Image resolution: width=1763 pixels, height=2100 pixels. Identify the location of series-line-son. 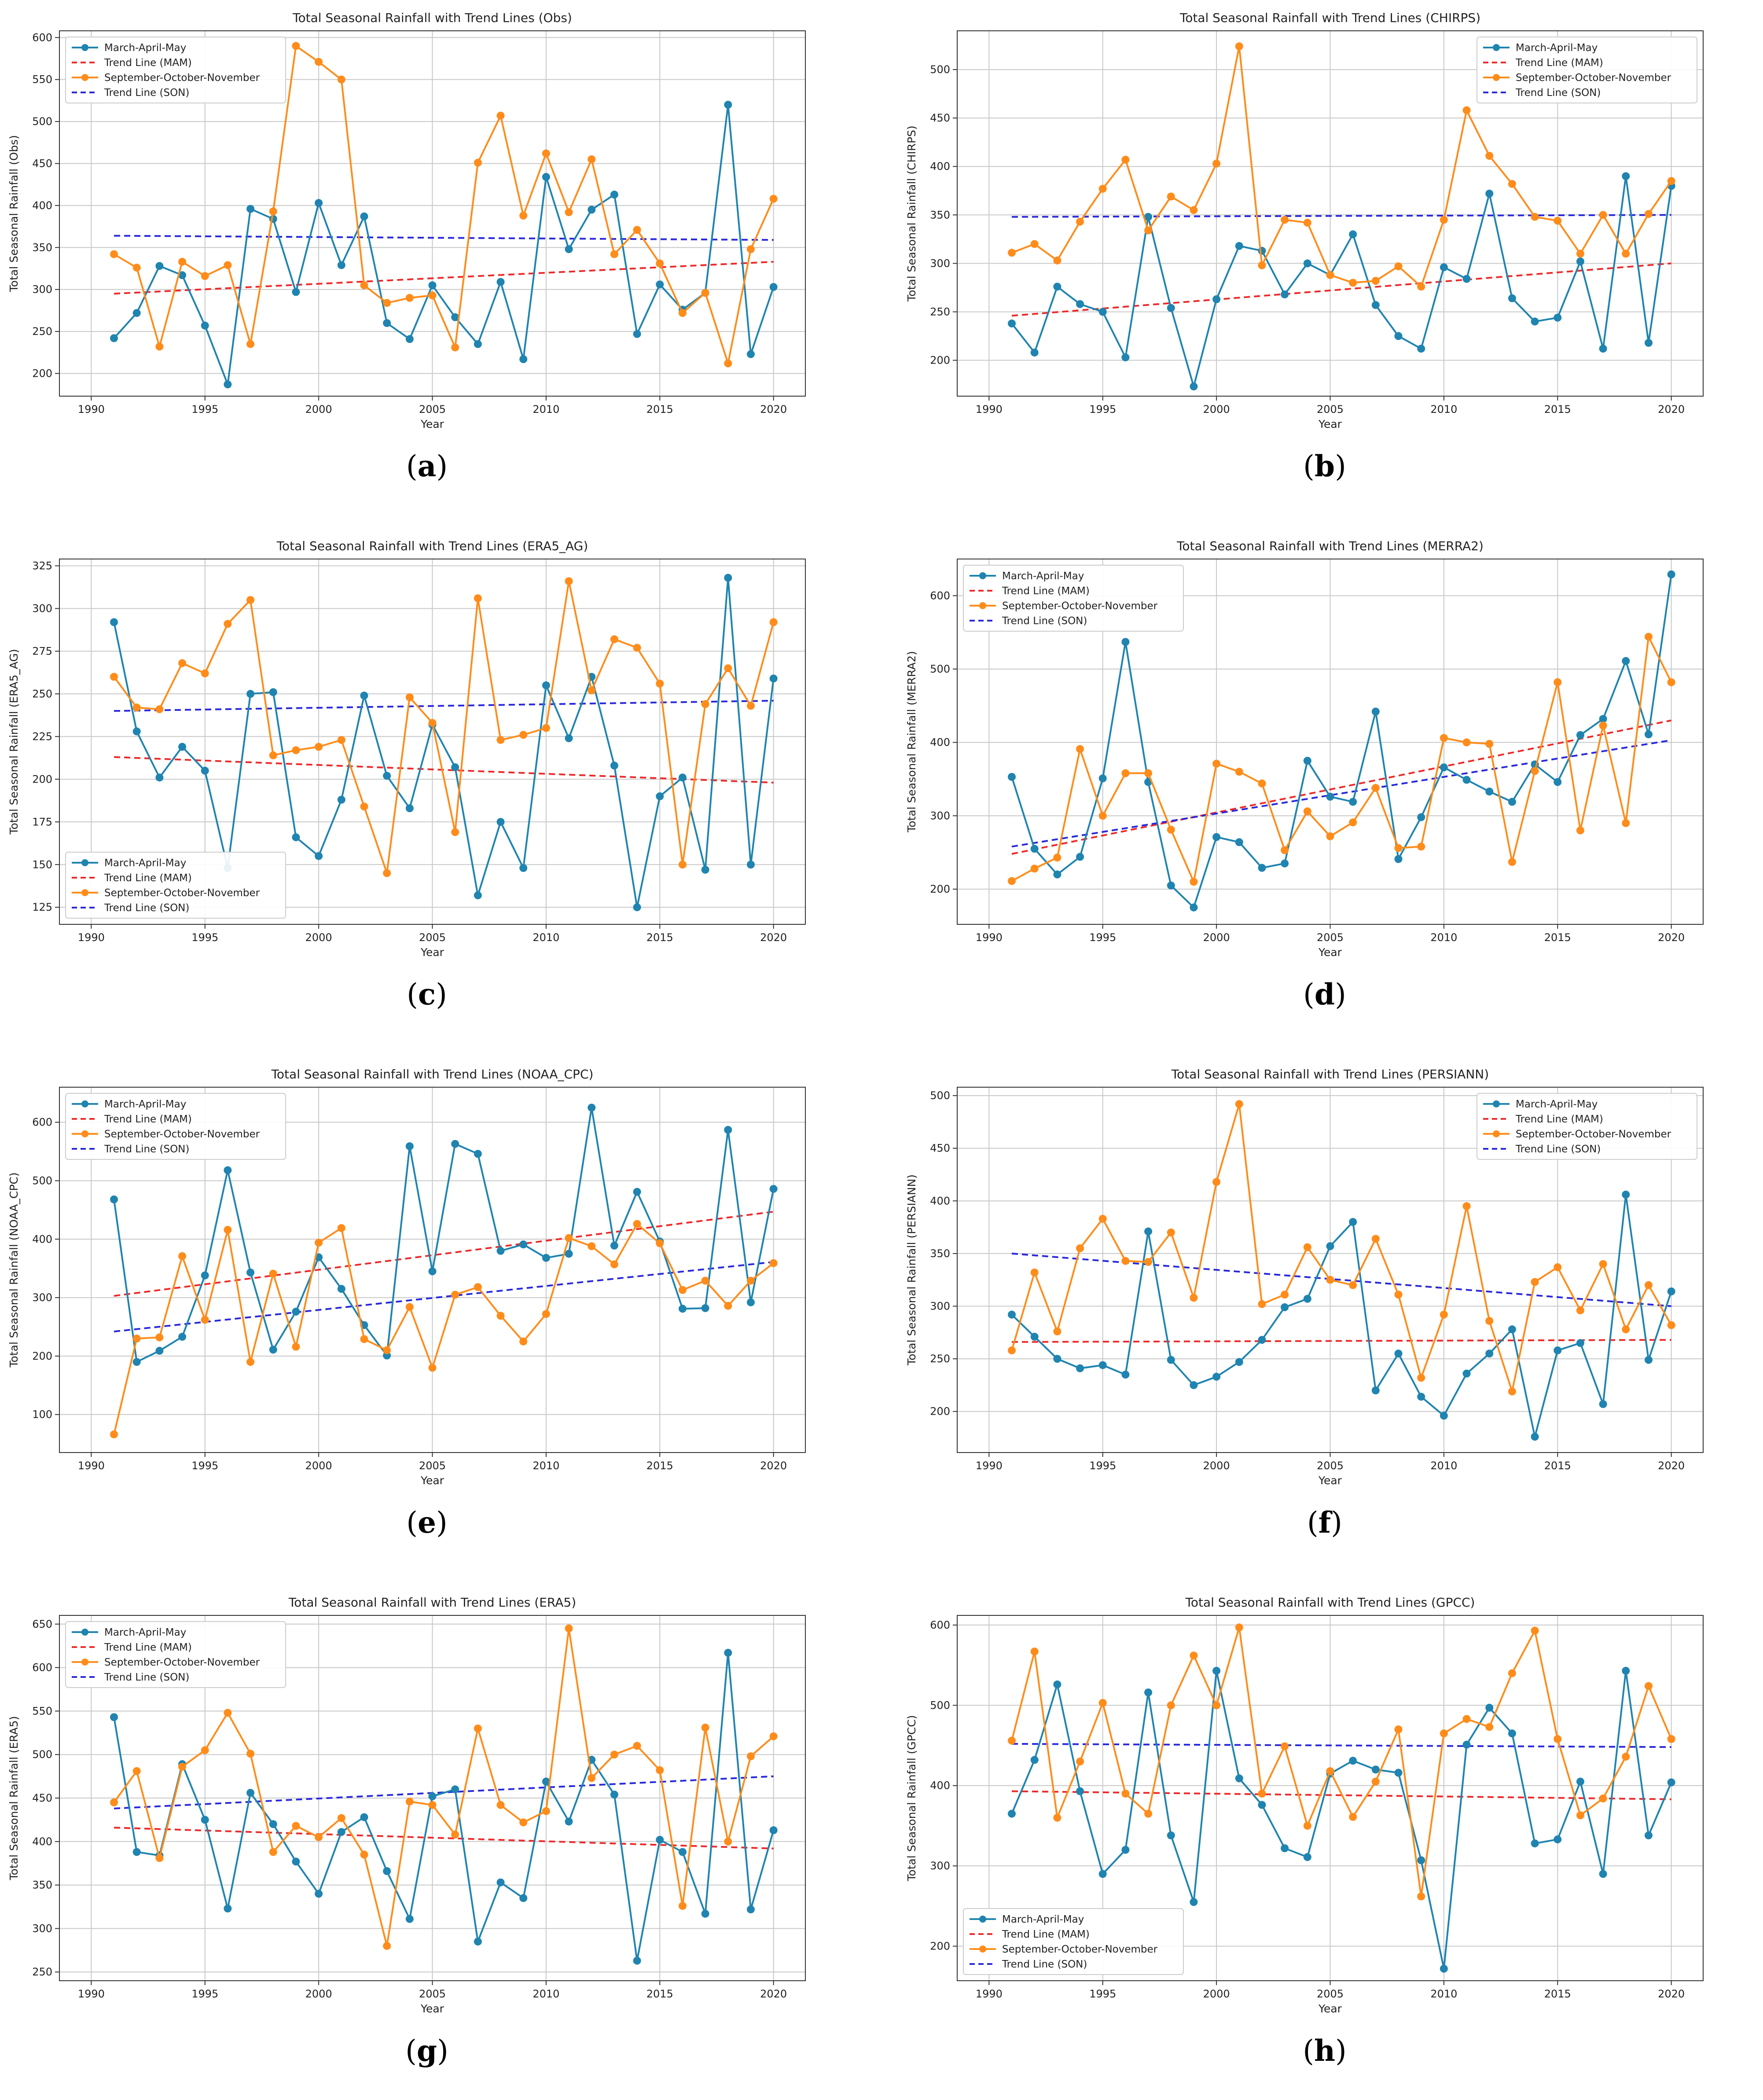
(444, 1328).